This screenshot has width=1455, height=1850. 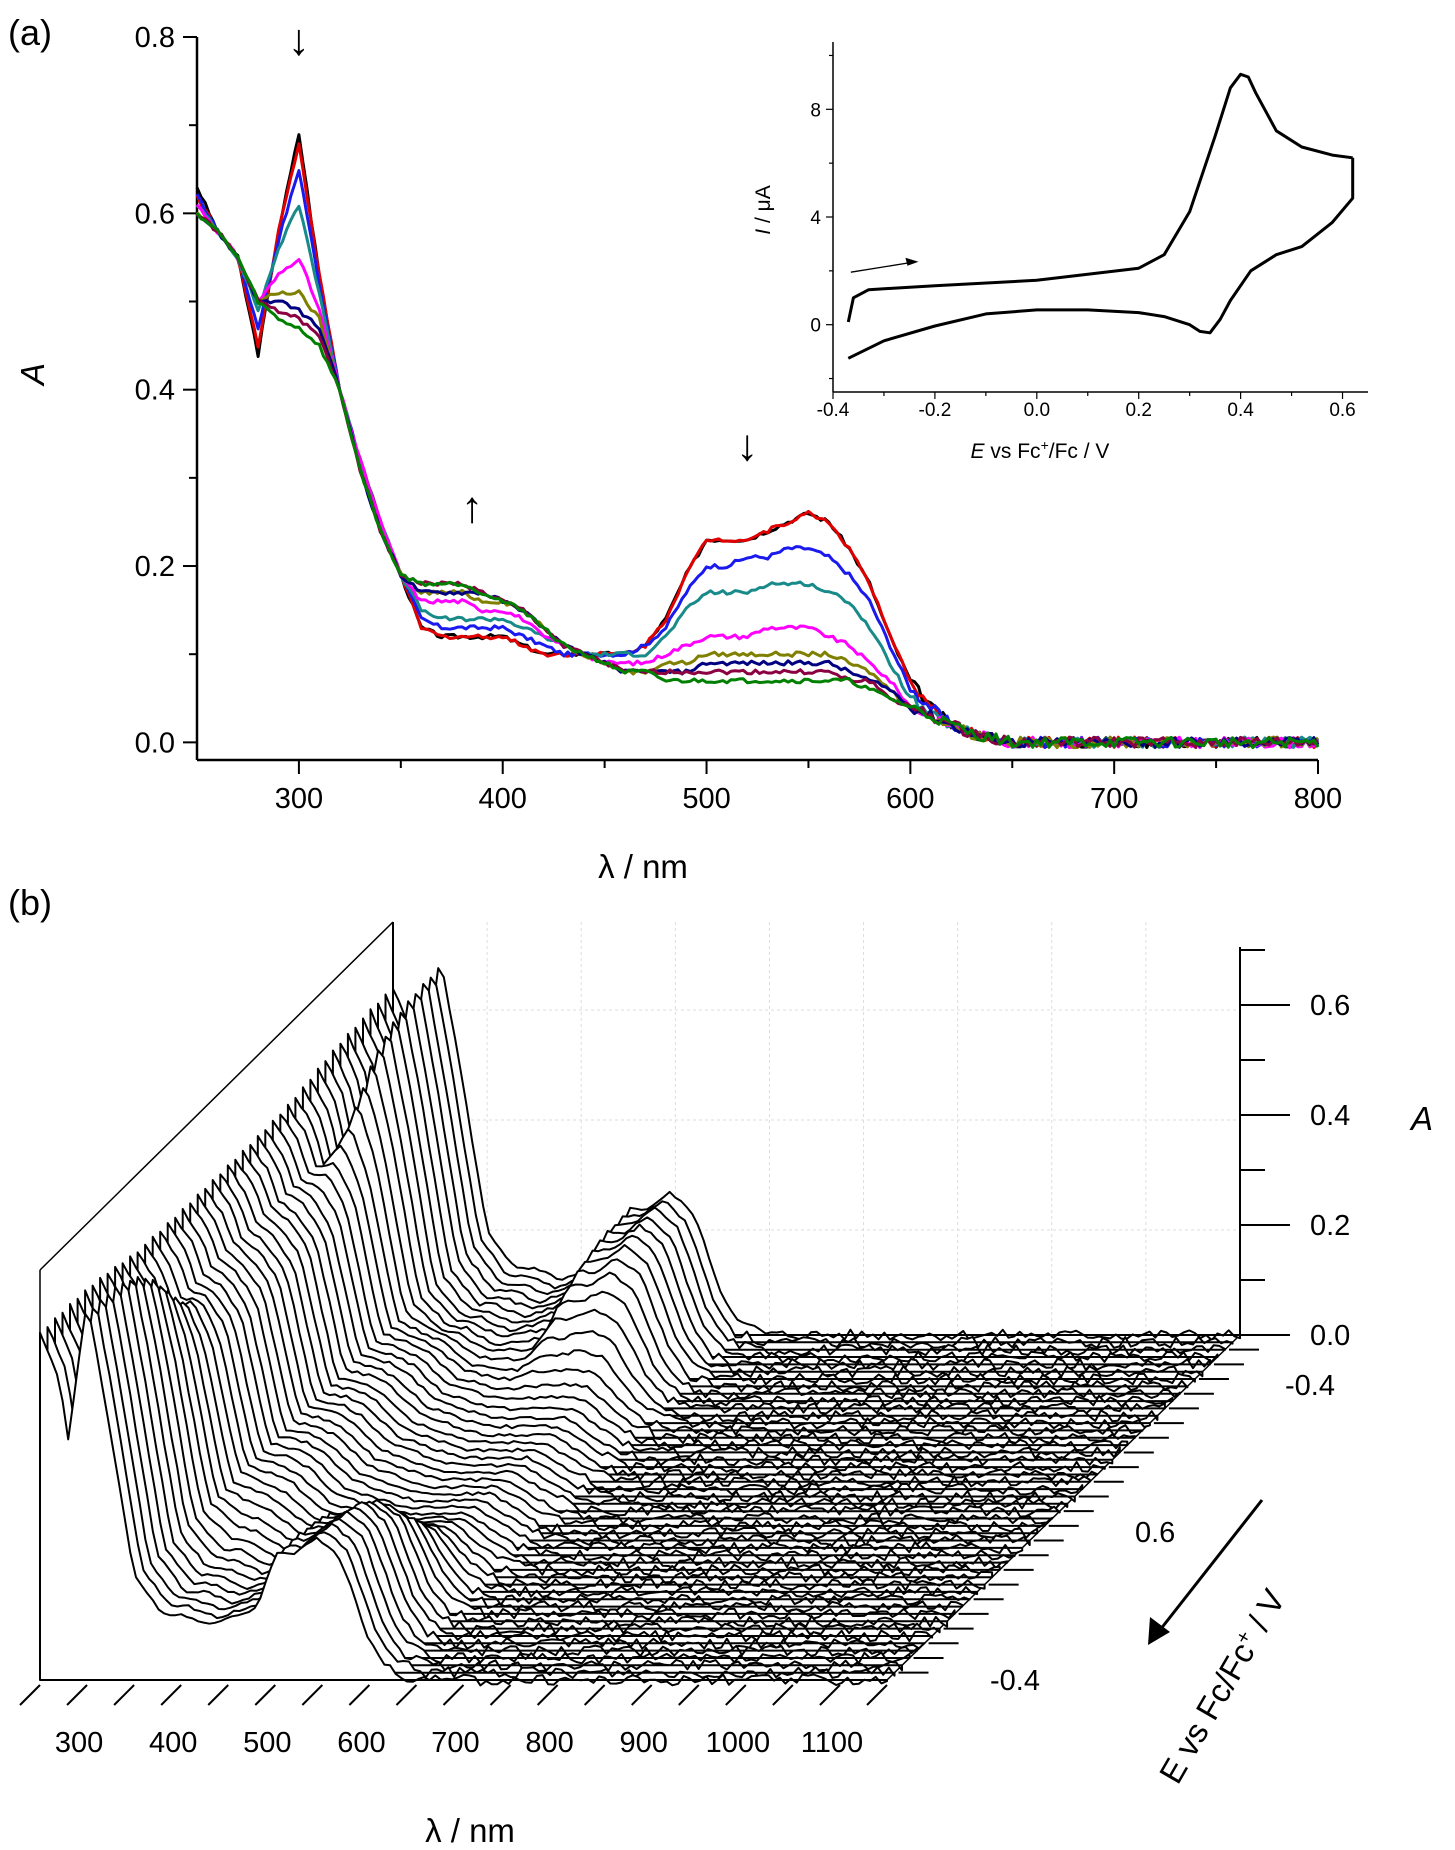 I want to click on chart-b-z-tick-label: 0.0, so click(x=1330, y=1336).